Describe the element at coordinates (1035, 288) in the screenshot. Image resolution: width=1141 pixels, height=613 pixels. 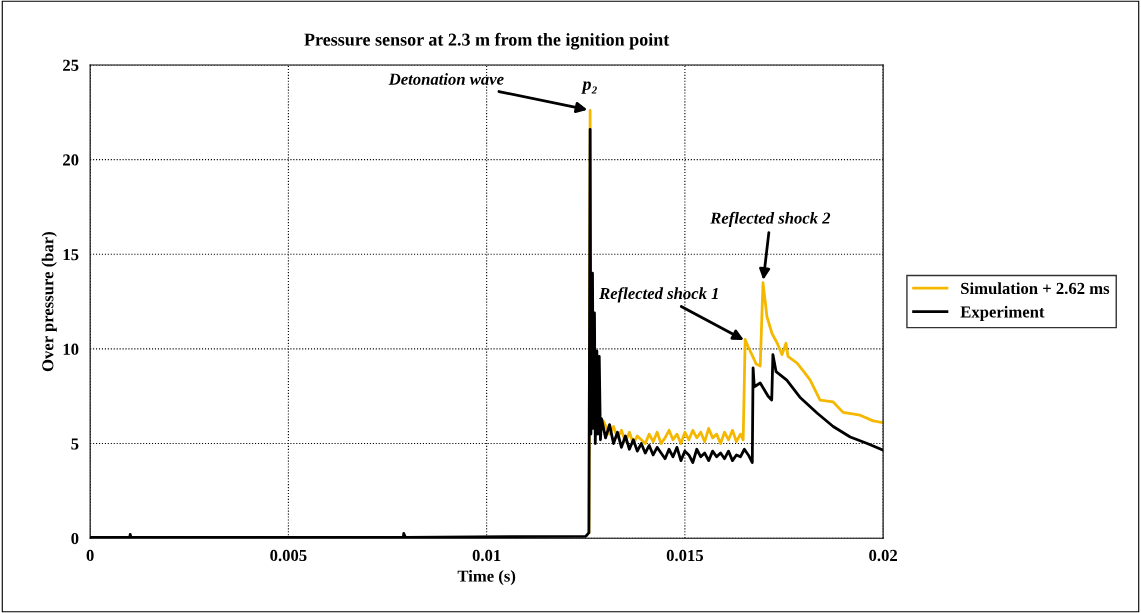
I see `legend-label: Simulation + 2.62 ms` at that location.